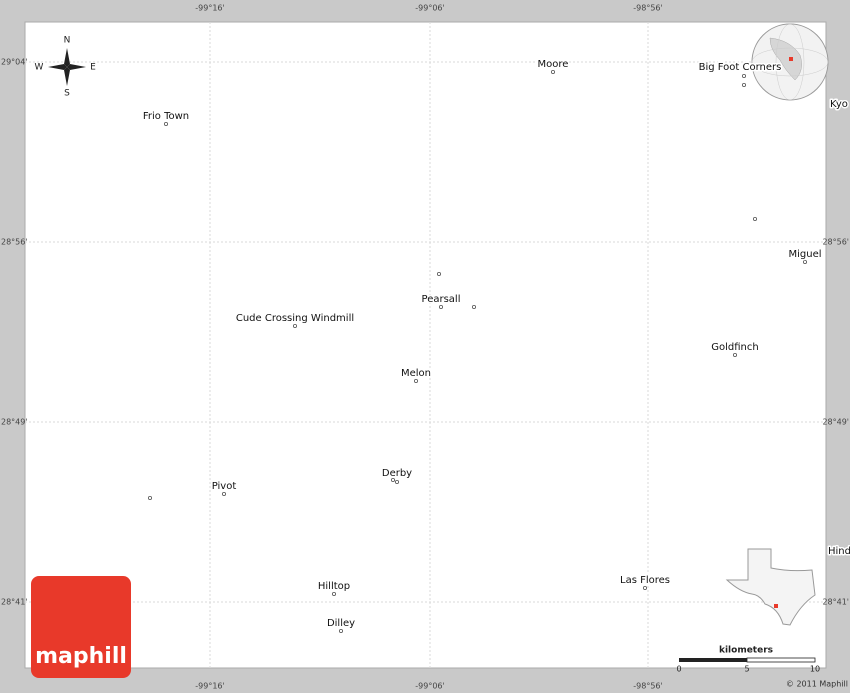 This screenshot has height=693, width=850. What do you see at coordinates (746, 669) in the screenshot?
I see `scale-tick: 5` at bounding box center [746, 669].